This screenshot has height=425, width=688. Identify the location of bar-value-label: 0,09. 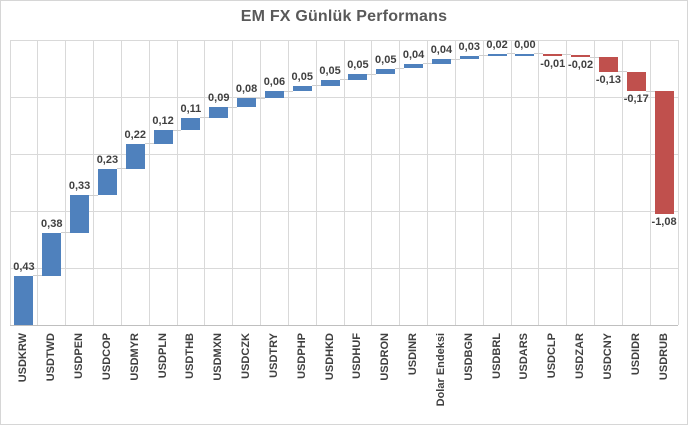
(219, 98).